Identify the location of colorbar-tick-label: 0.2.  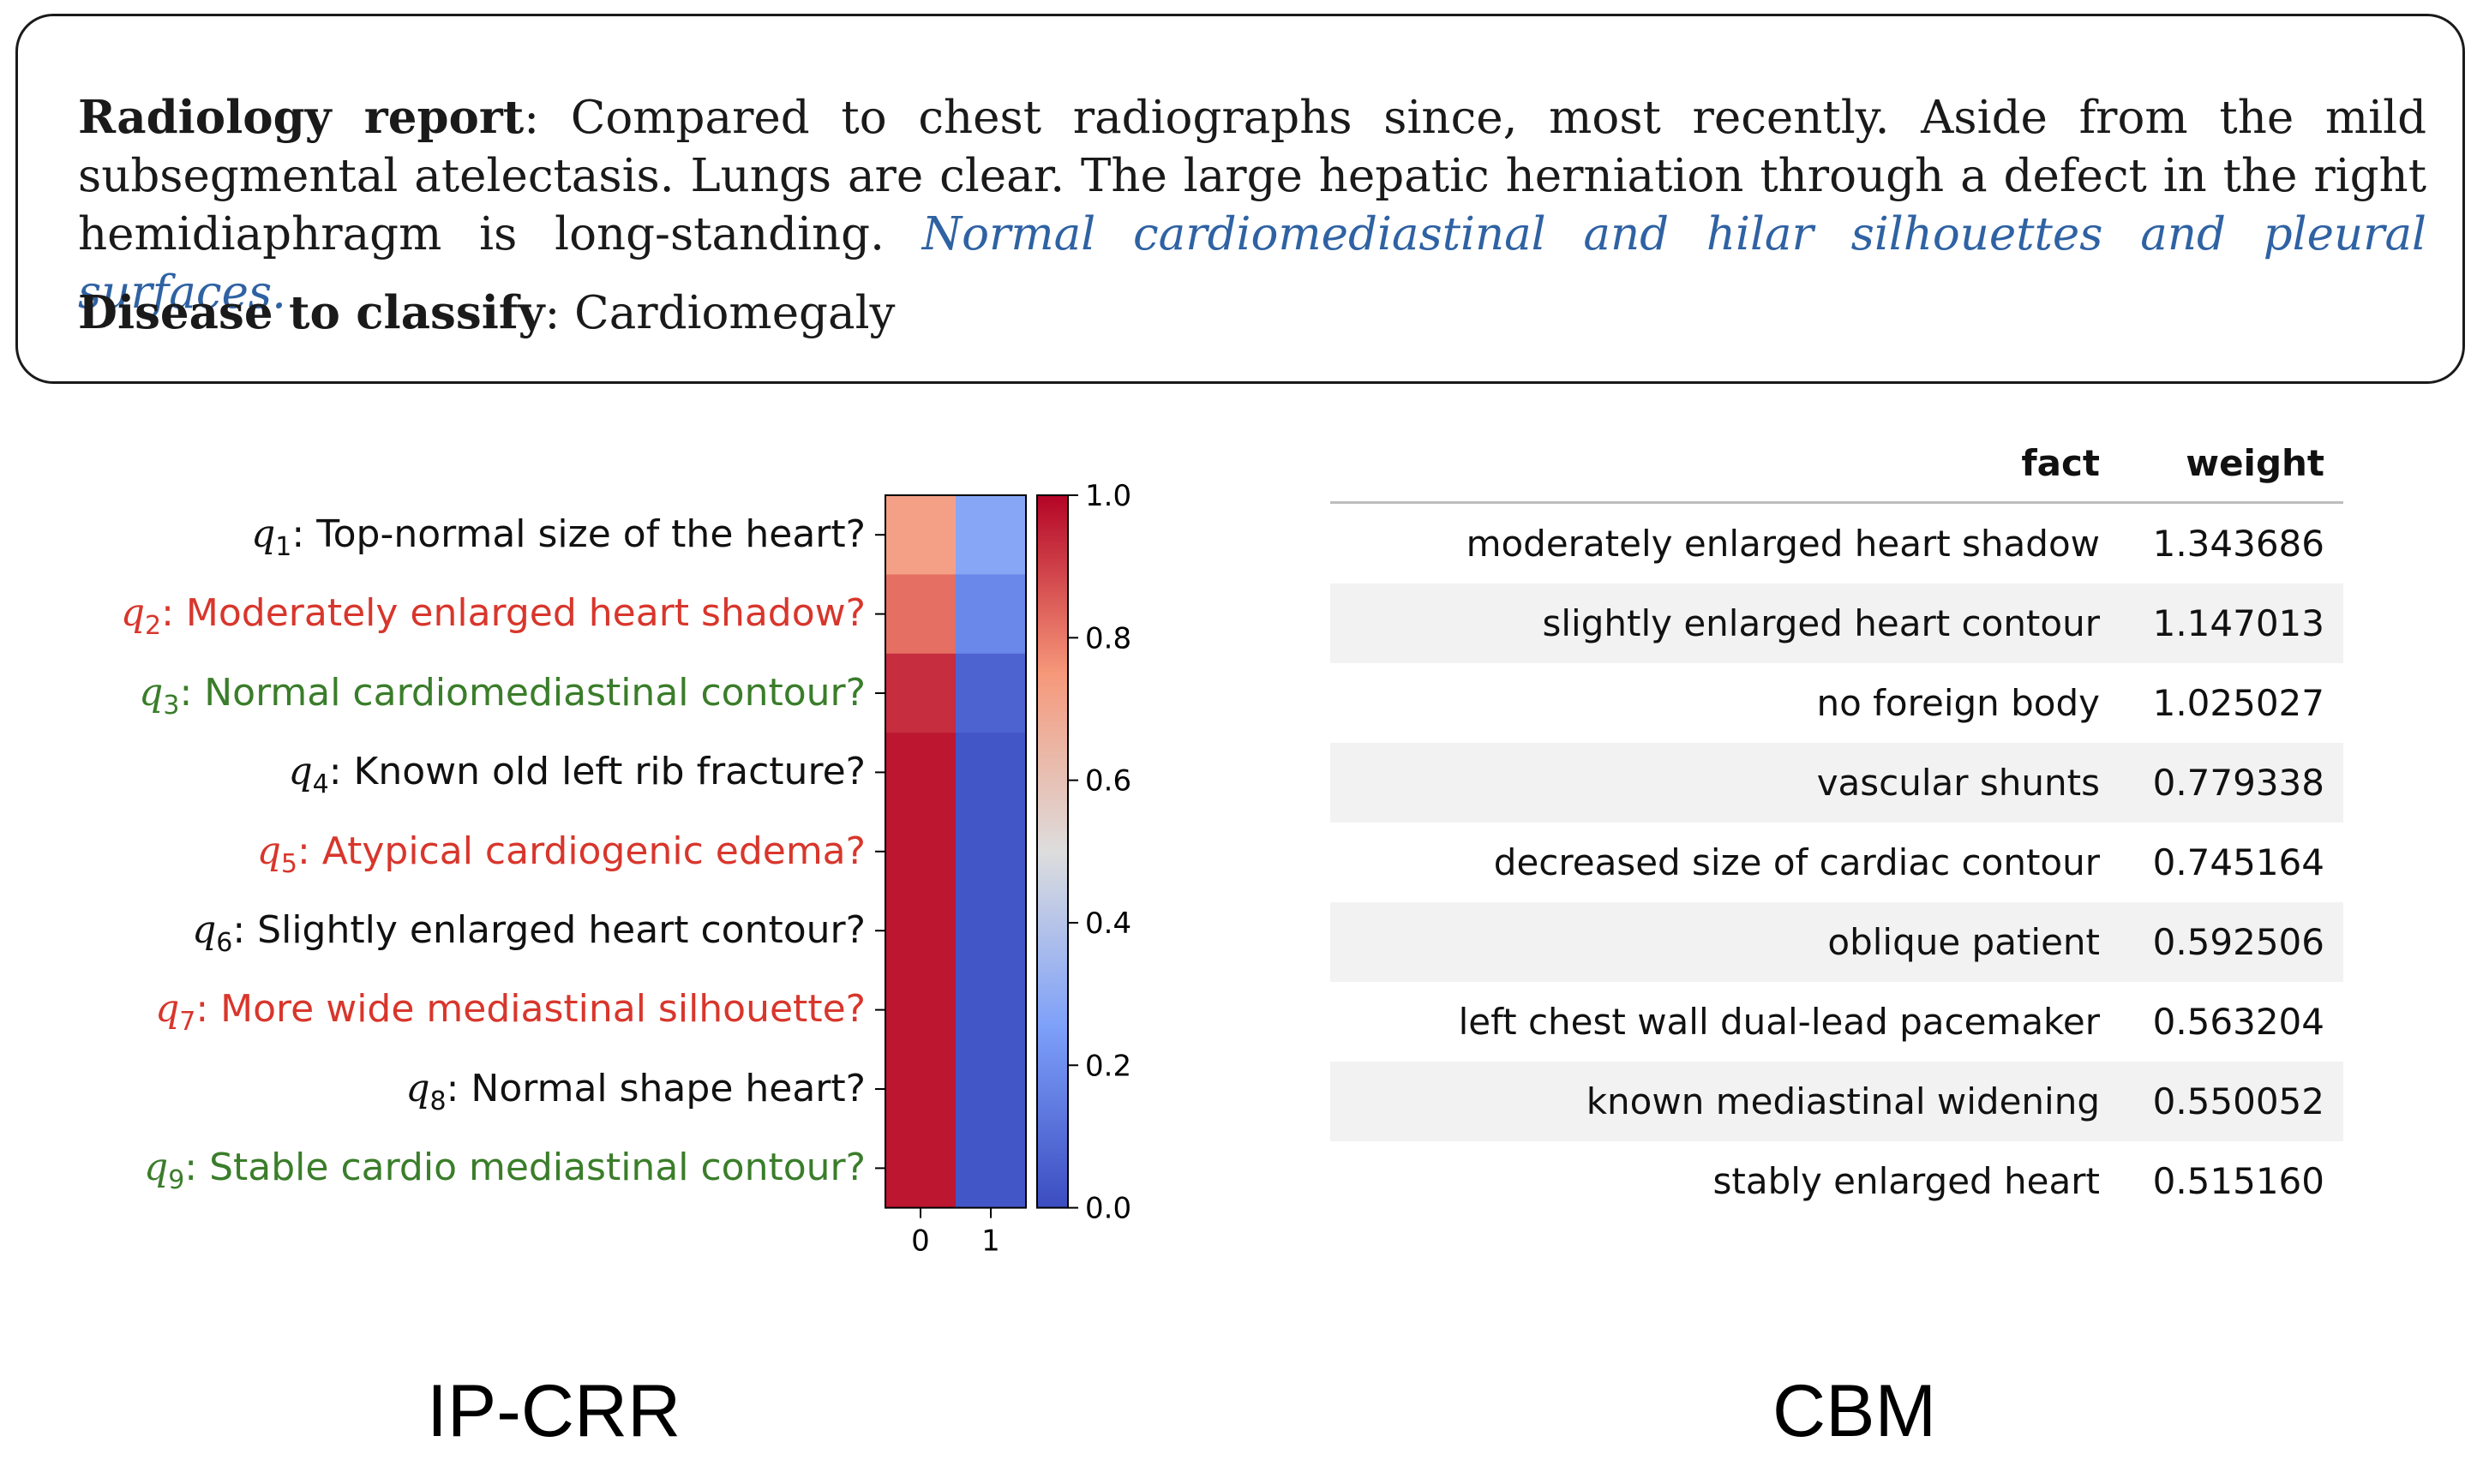
(1108, 1066).